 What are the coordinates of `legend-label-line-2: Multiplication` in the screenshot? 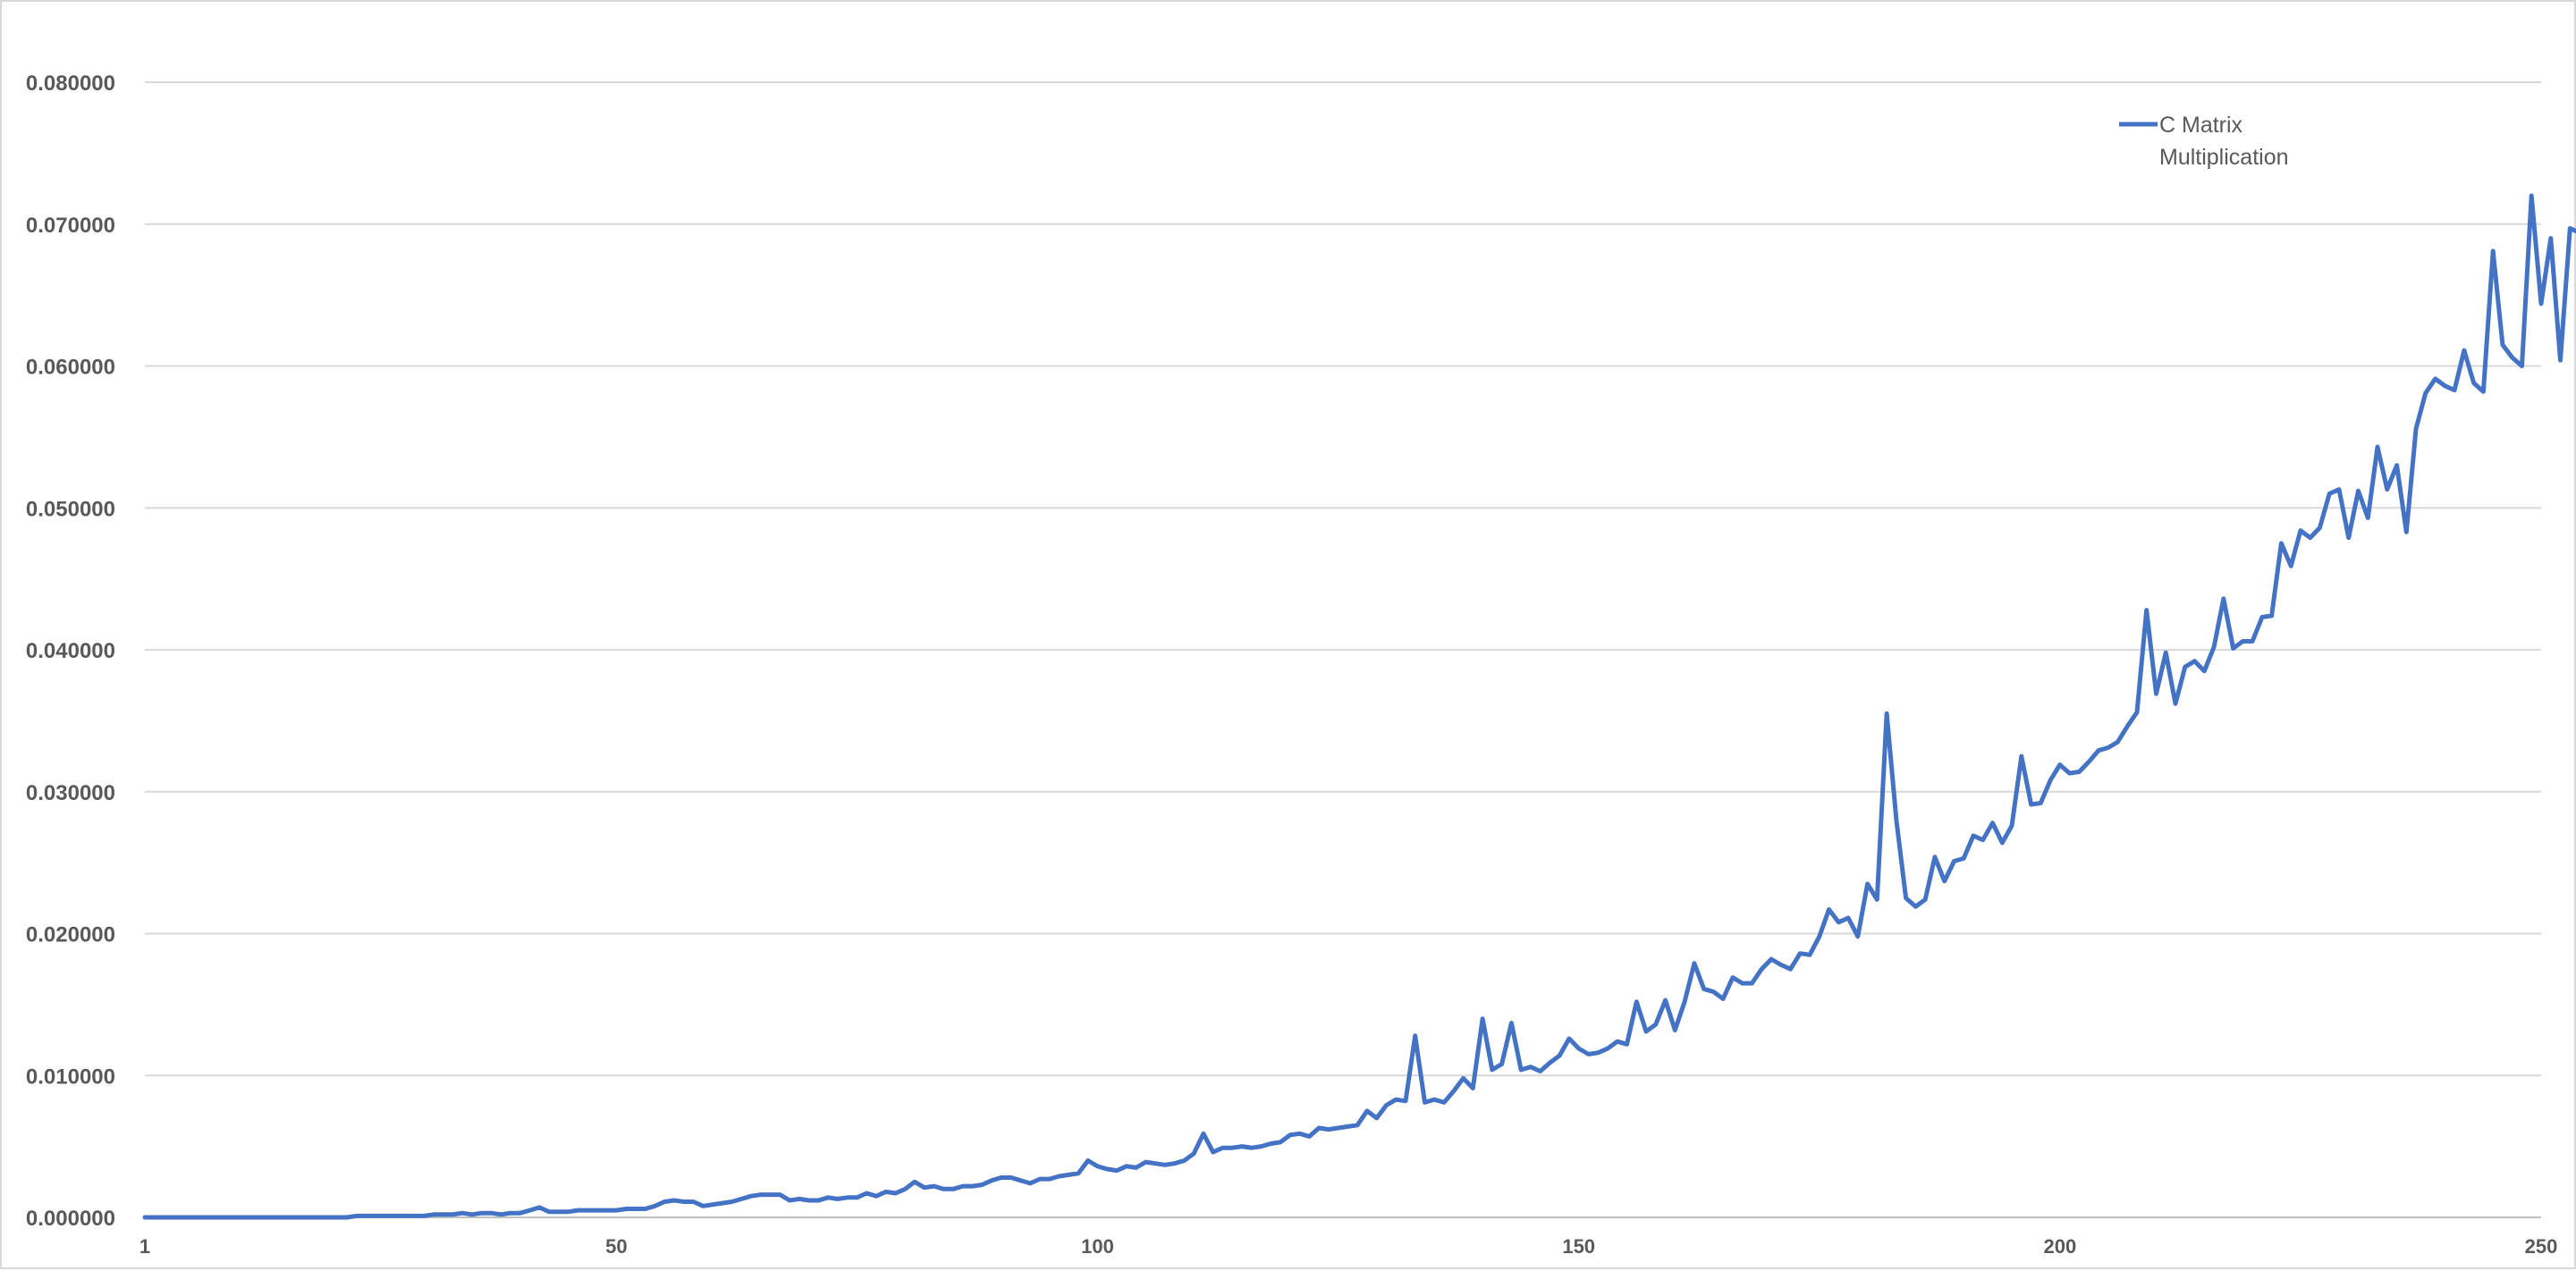 It's located at (2224, 157).